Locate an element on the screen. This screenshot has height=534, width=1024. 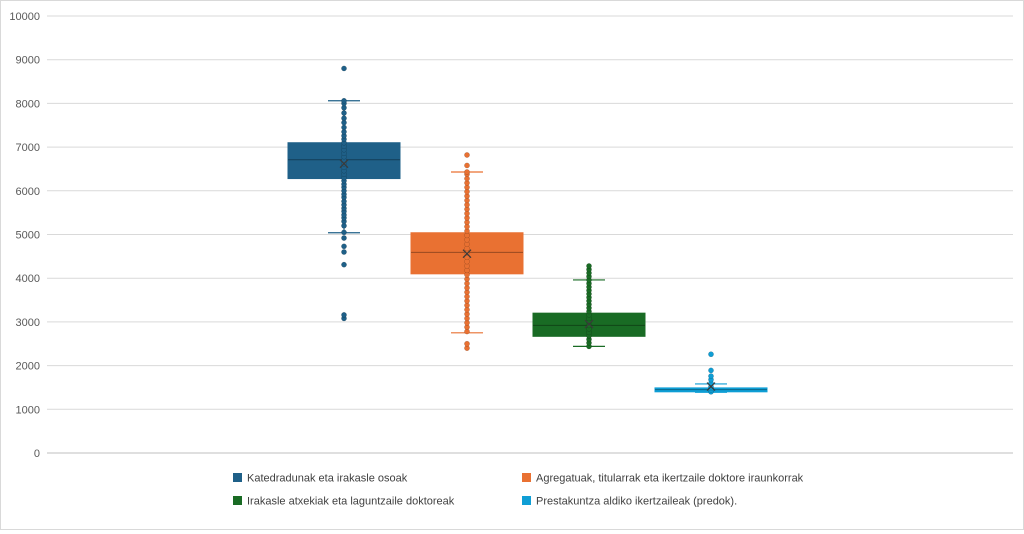
y-tick-label: 5000 is located at coordinates (28, 236).